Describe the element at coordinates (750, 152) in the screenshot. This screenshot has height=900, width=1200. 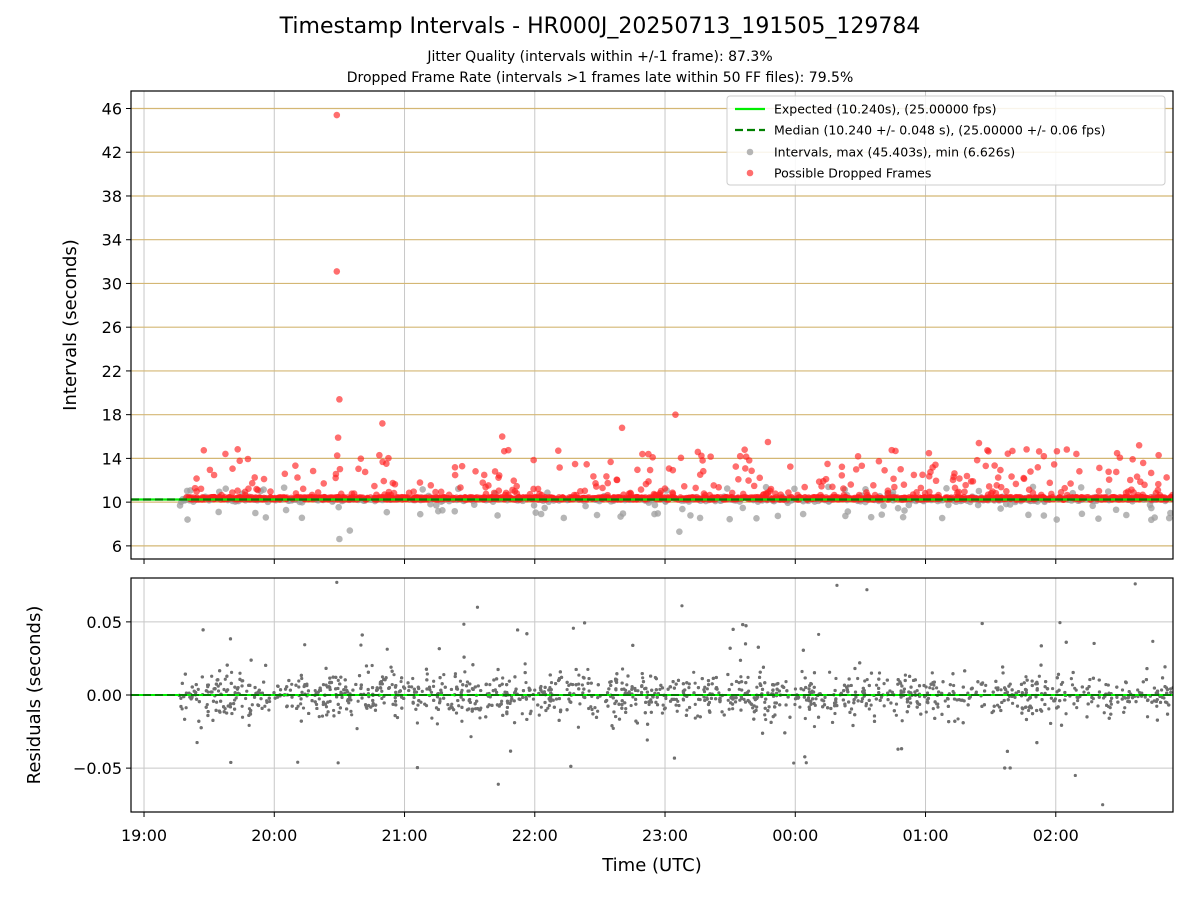
I see `legend-intervals-marker` at that location.